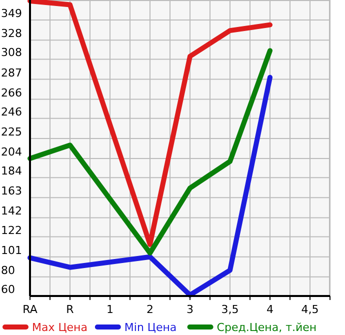  I want to click on x-tick-label: R, so click(70, 309).